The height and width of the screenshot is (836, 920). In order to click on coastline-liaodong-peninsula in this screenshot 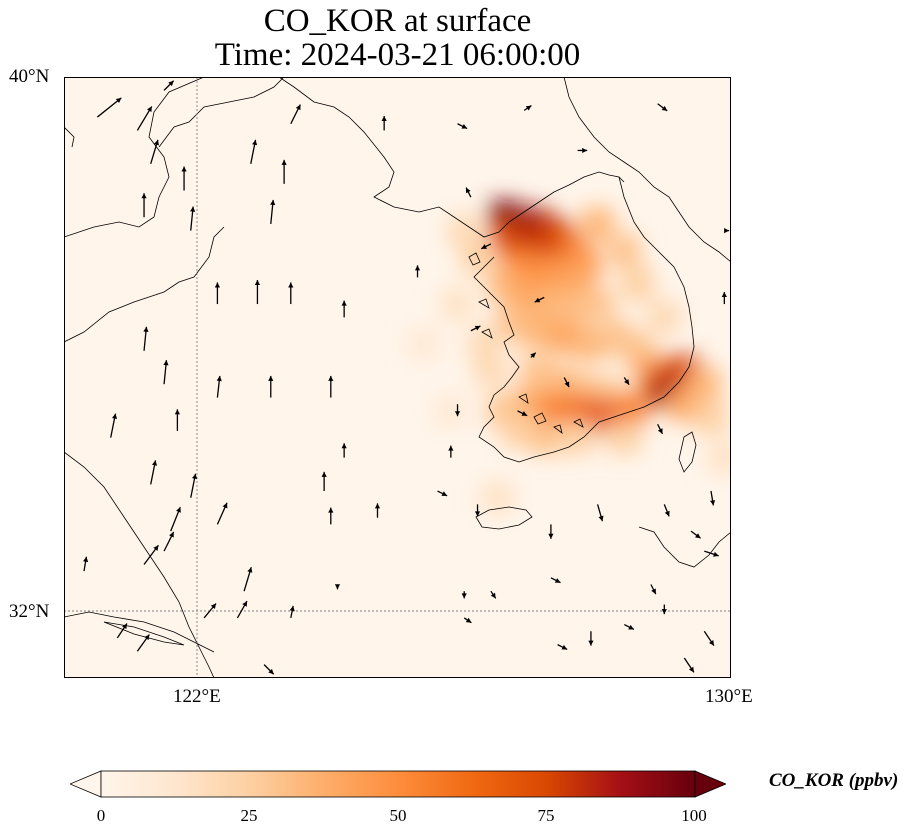, I will do `click(221, 112)`.